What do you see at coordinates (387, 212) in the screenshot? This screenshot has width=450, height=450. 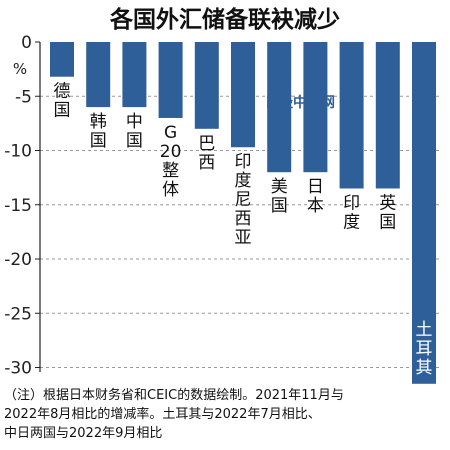 I see `category-label: 英国` at bounding box center [387, 212].